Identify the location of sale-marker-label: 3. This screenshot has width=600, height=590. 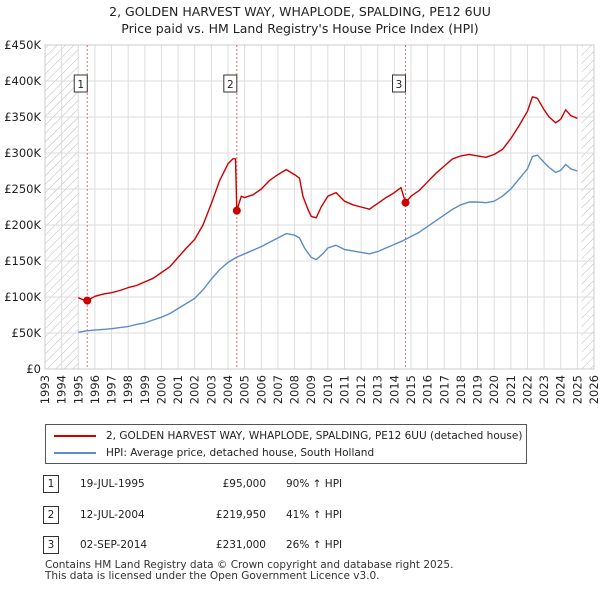
(399, 83).